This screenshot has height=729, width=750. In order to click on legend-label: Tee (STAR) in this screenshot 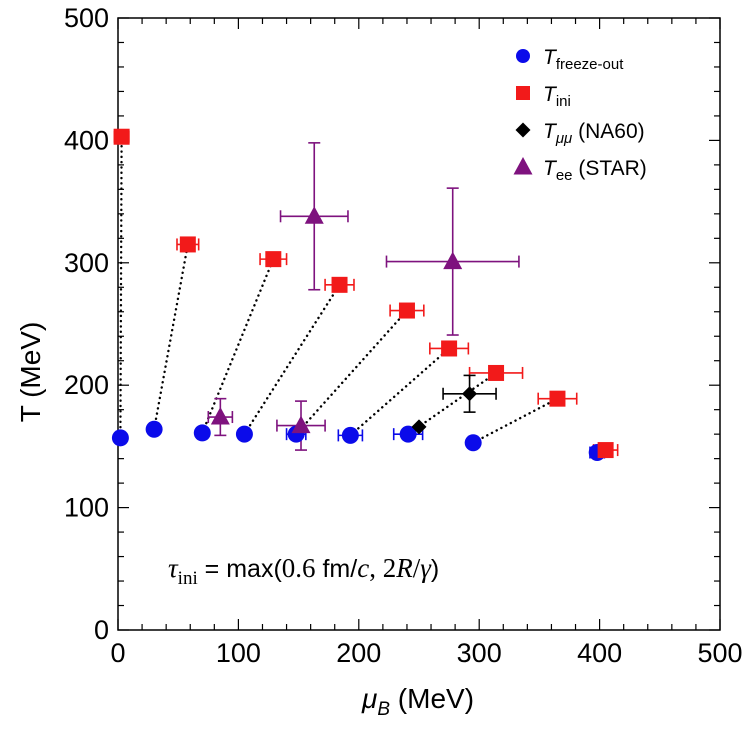, I will do `click(595, 170)`.